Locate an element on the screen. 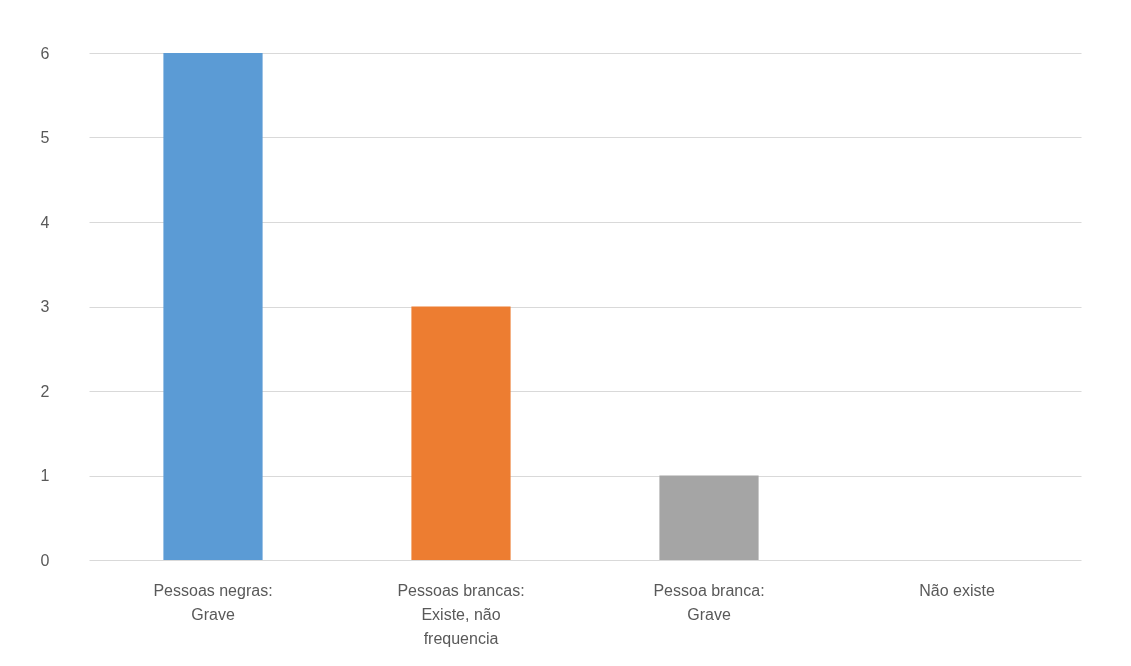  y-tick-label: 2 is located at coordinates (45, 391).